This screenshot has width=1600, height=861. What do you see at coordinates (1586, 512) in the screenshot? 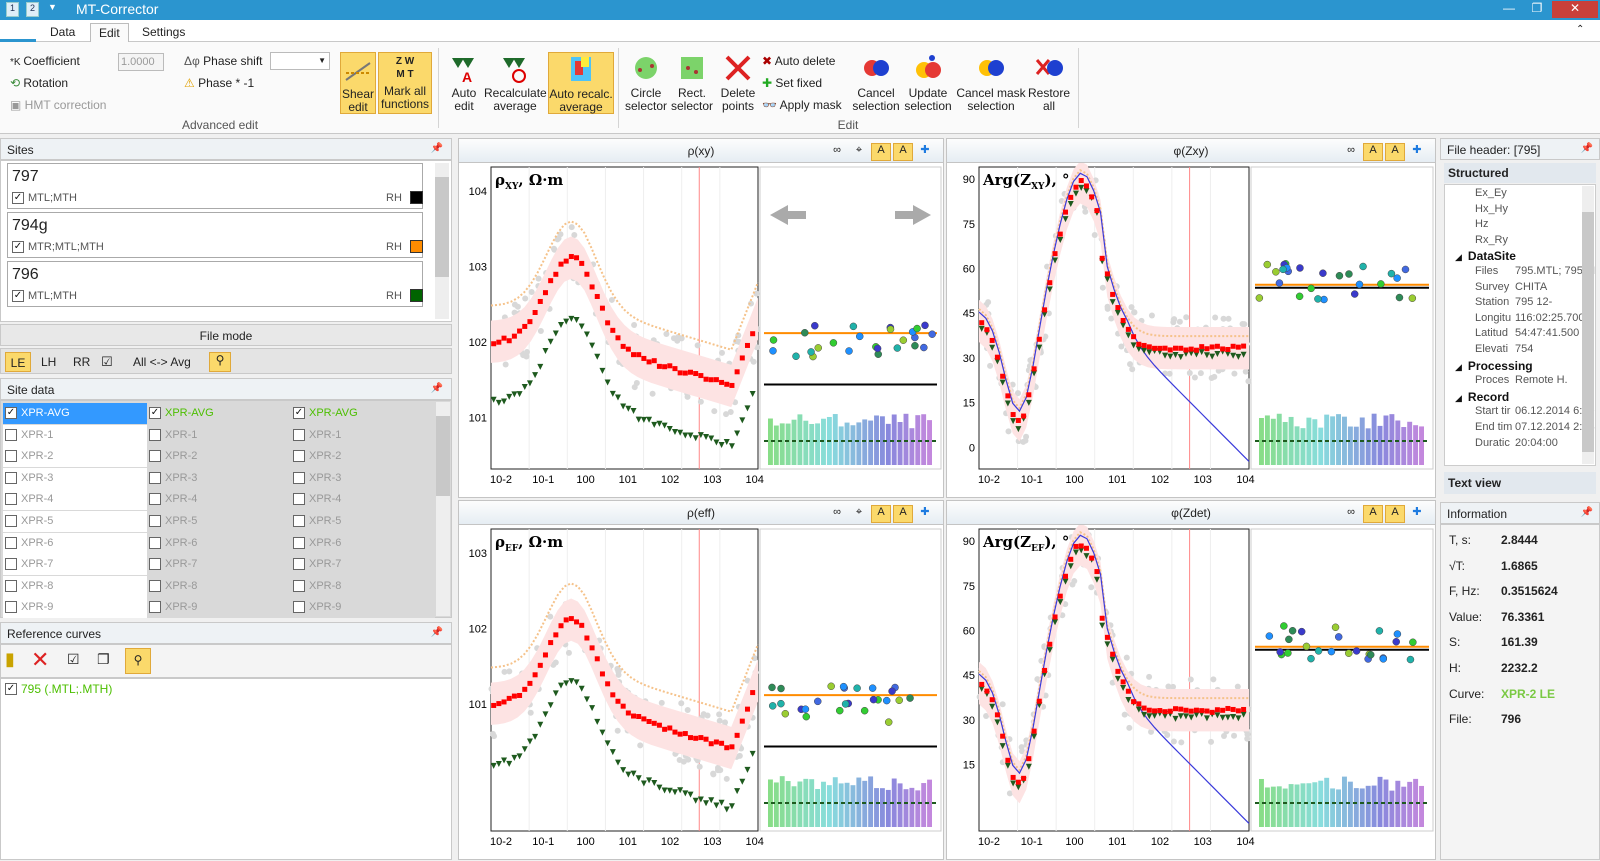
I see `pin-icon-info: 📌` at bounding box center [1586, 512].